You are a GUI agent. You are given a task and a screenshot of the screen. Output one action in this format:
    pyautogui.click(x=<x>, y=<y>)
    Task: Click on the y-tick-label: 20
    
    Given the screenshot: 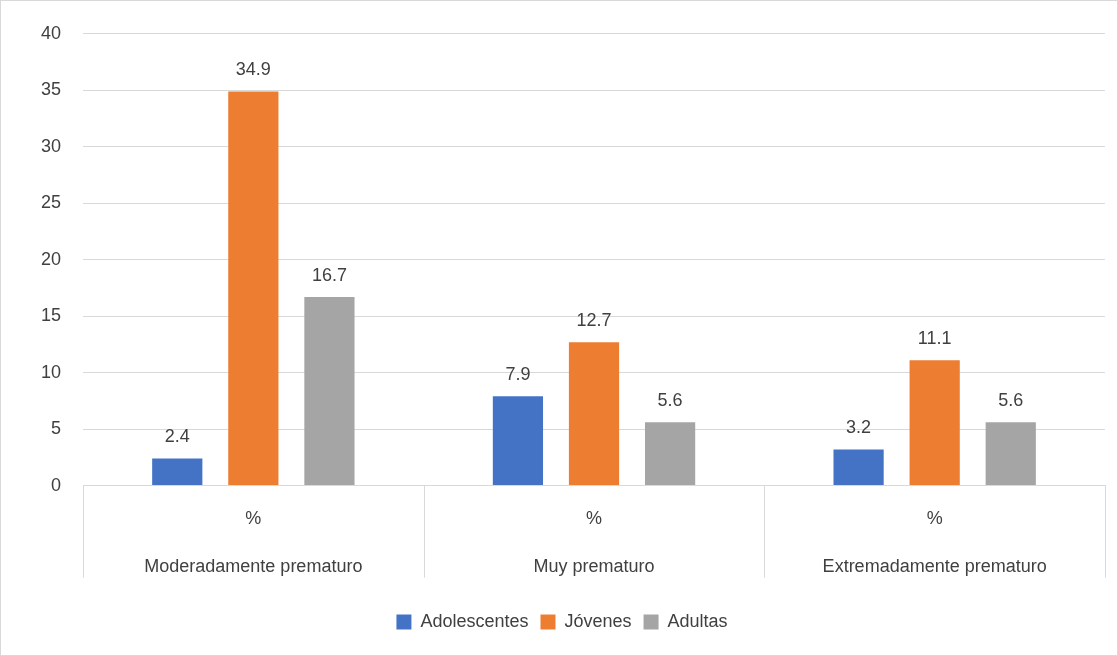 What is the action you would take?
    pyautogui.click(x=51, y=258)
    